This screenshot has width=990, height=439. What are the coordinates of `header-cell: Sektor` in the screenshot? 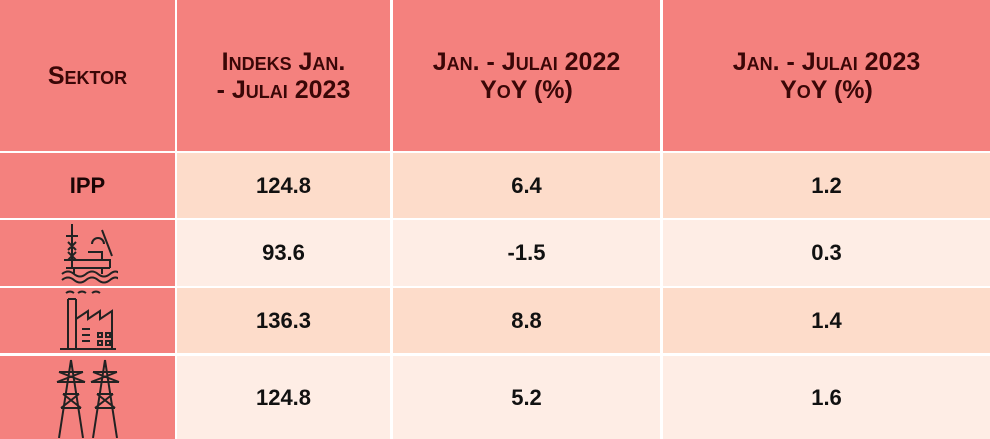 It's located at (87, 75).